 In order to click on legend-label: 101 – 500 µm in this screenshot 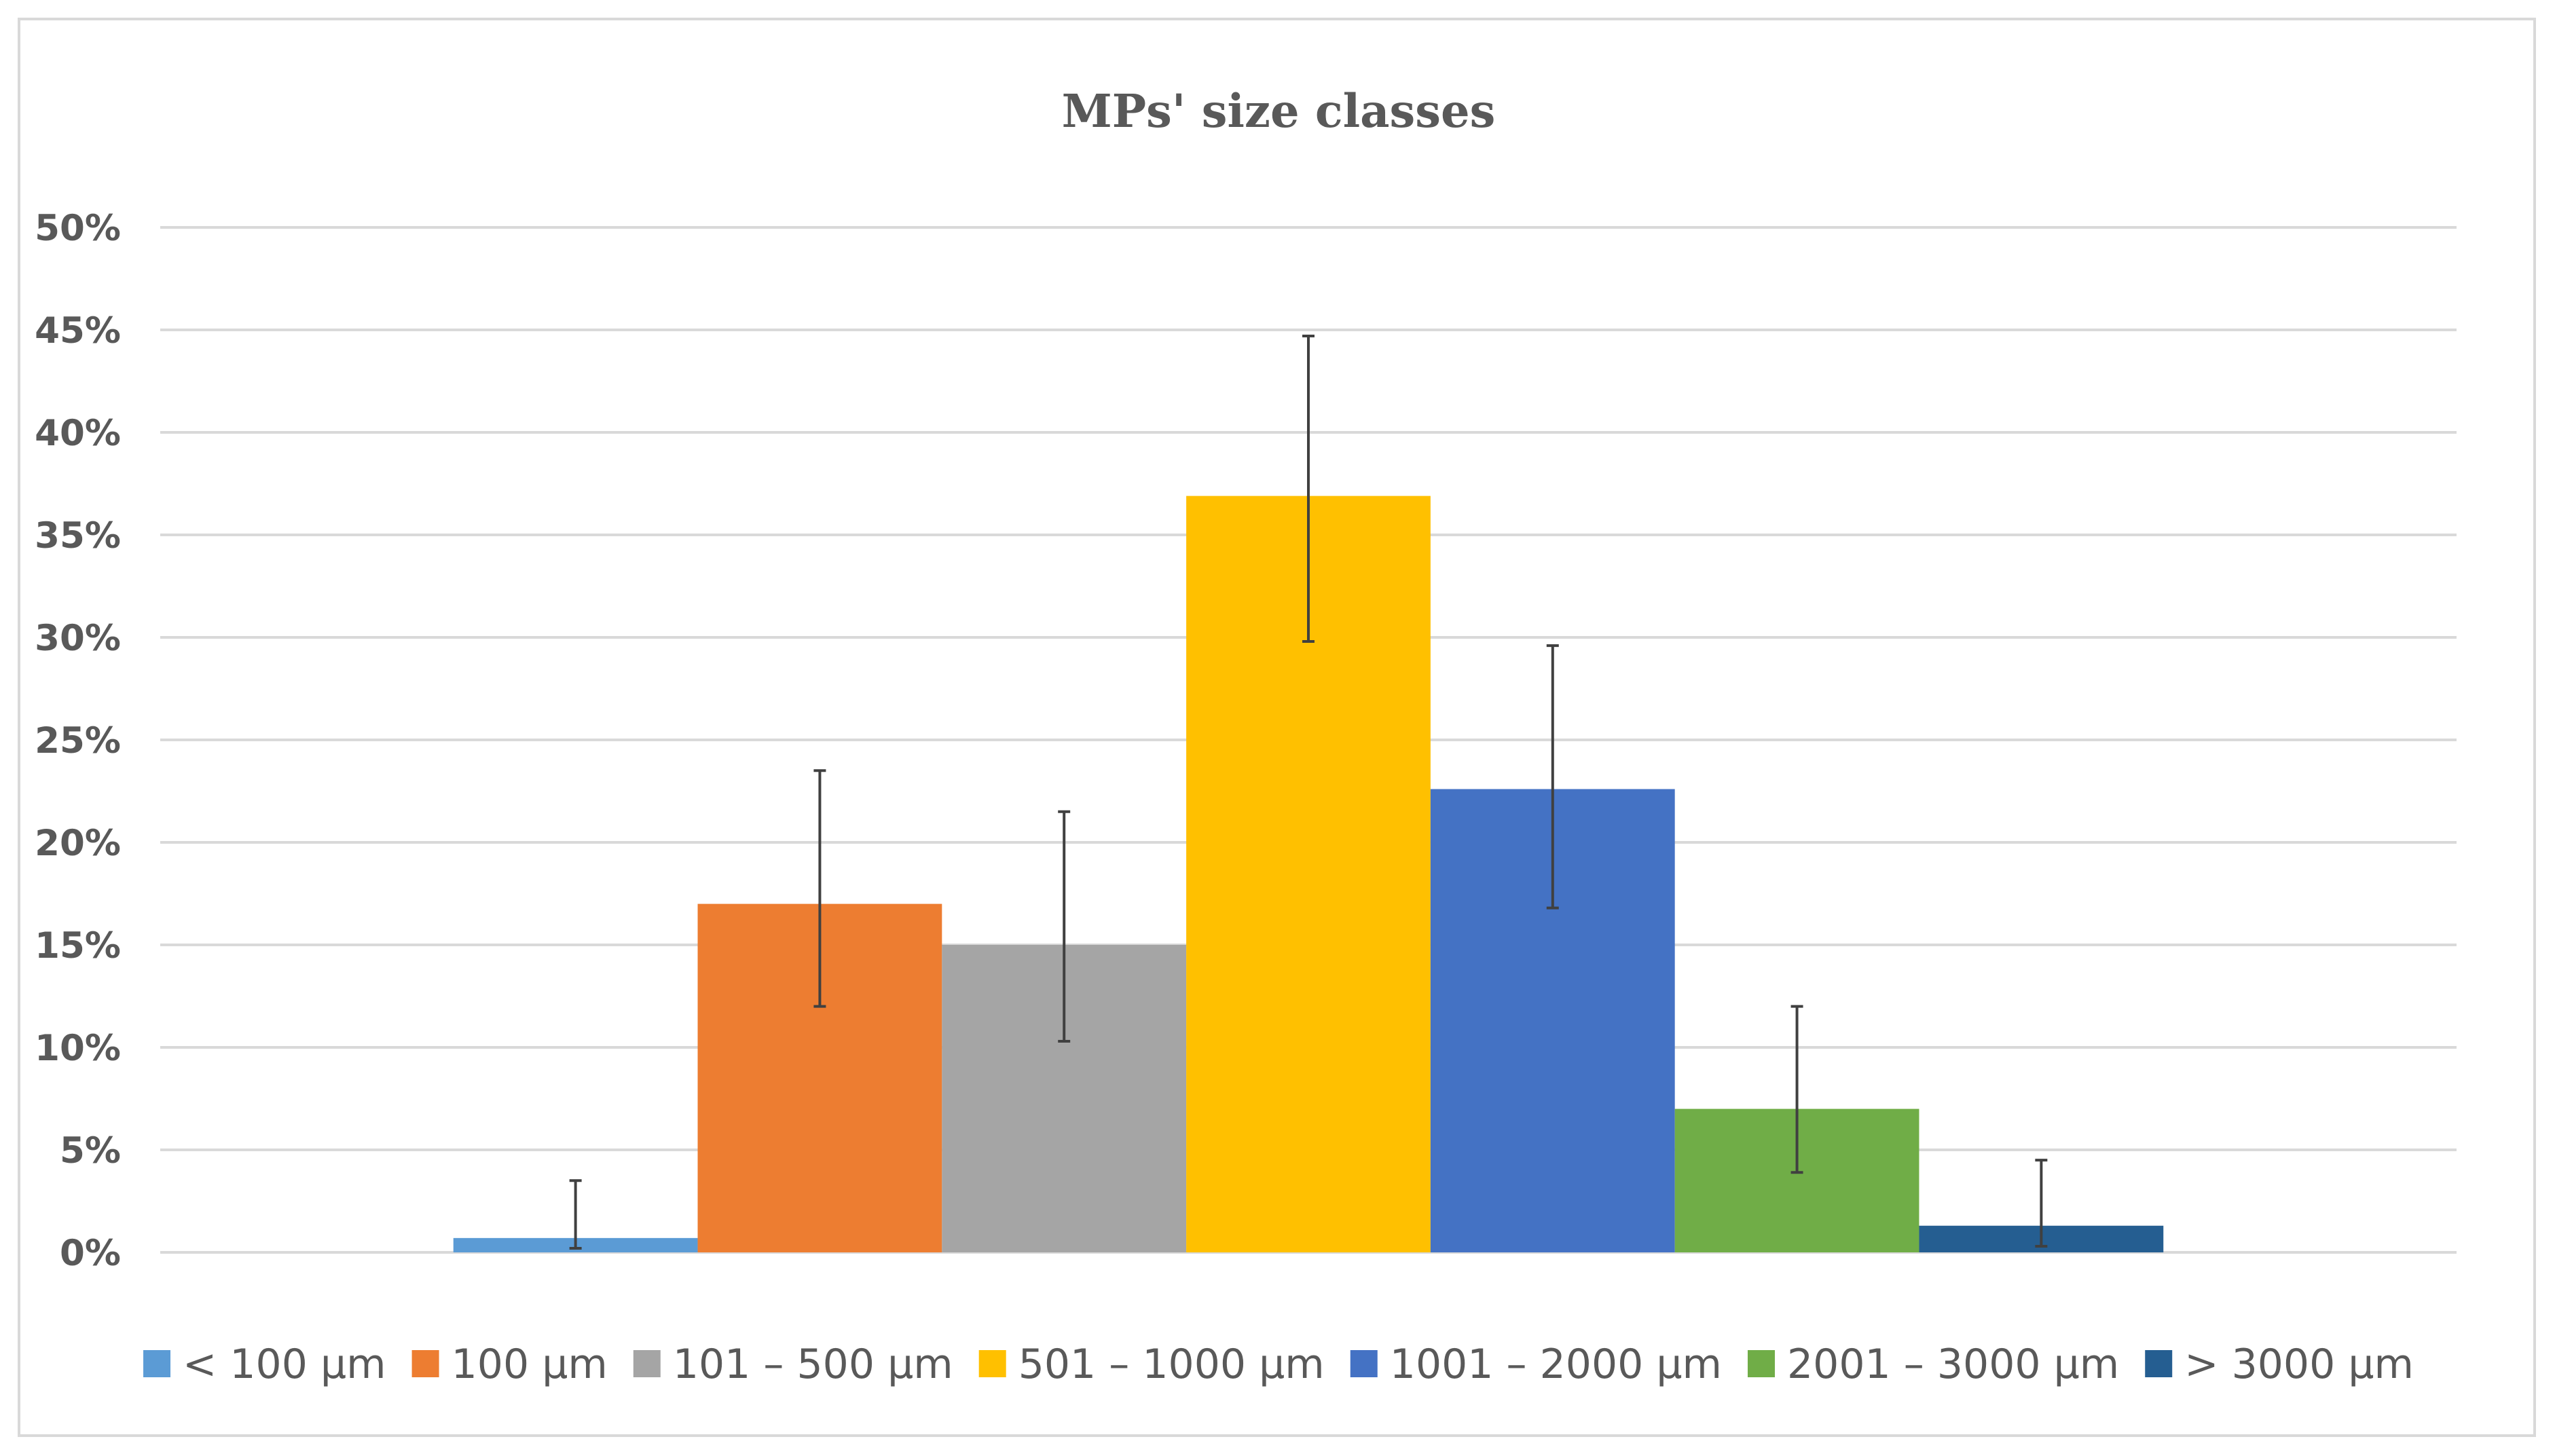, I will do `click(813, 1364)`.